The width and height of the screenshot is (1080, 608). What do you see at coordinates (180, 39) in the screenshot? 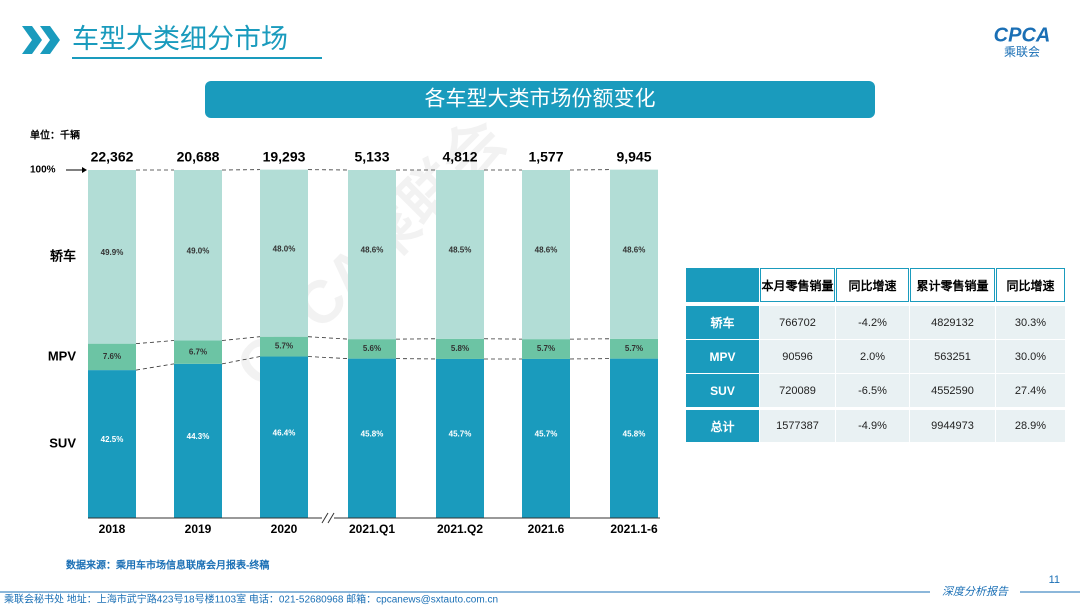
I see `page-title: 车型大类细分市场` at bounding box center [180, 39].